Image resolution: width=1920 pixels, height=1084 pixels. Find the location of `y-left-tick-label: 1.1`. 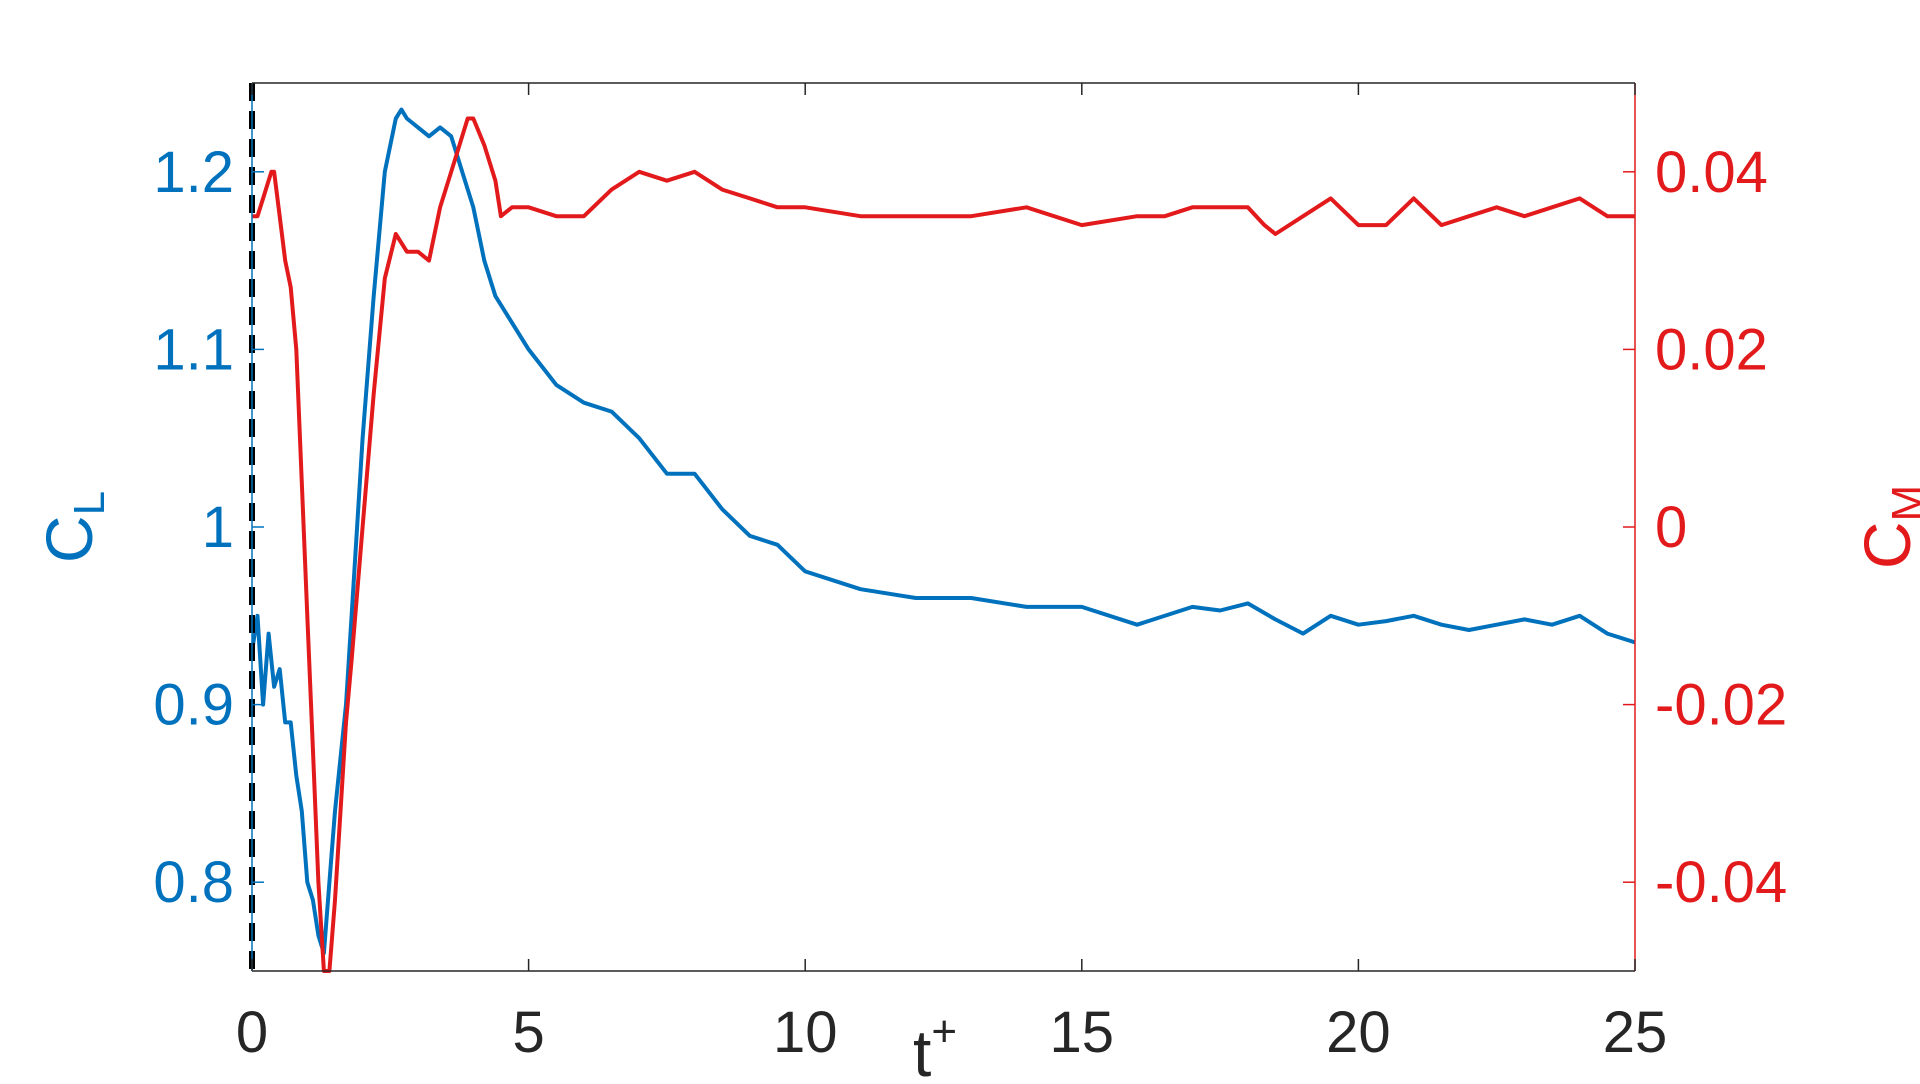

y-left-tick-label: 1.1 is located at coordinates (193, 349).